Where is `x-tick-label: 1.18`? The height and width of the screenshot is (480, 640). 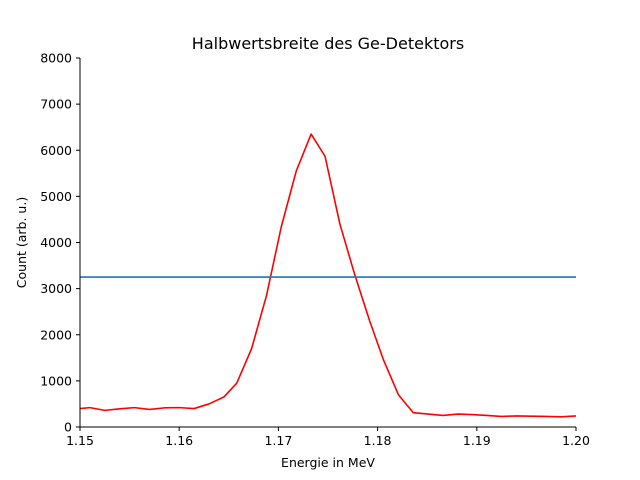
x-tick-label: 1.18 is located at coordinates (378, 440).